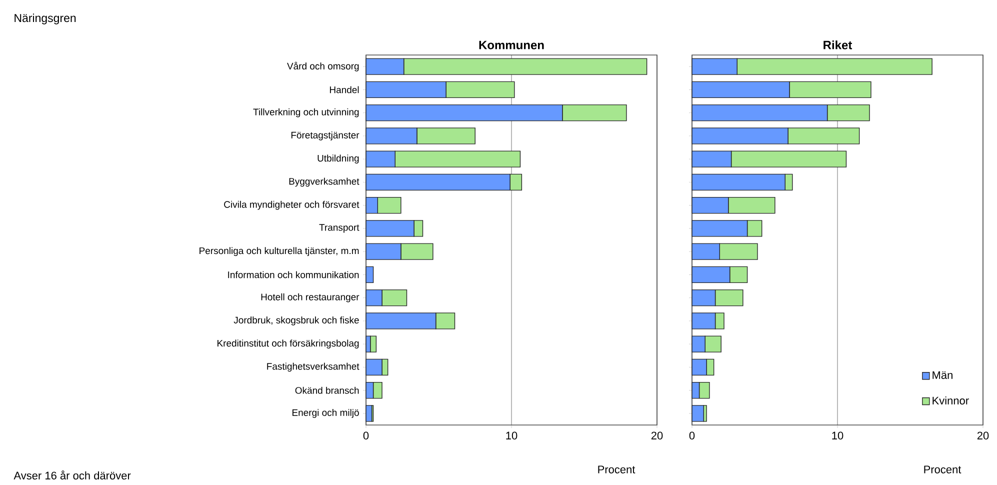  Describe the element at coordinates (323, 67) in the screenshot. I see `y-tick-label: Vård och omsorg` at that location.